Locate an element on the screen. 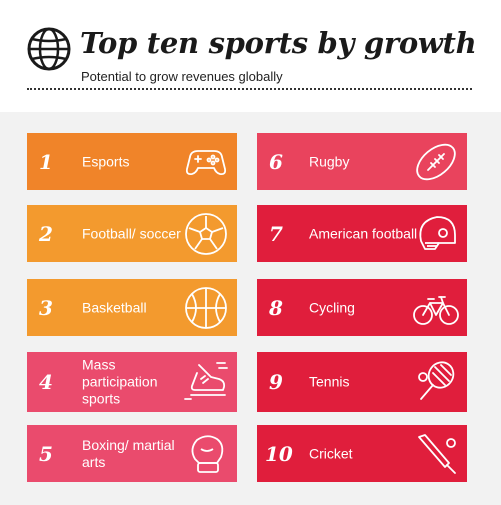  boxing-glove-icon is located at coordinates (206, 454).